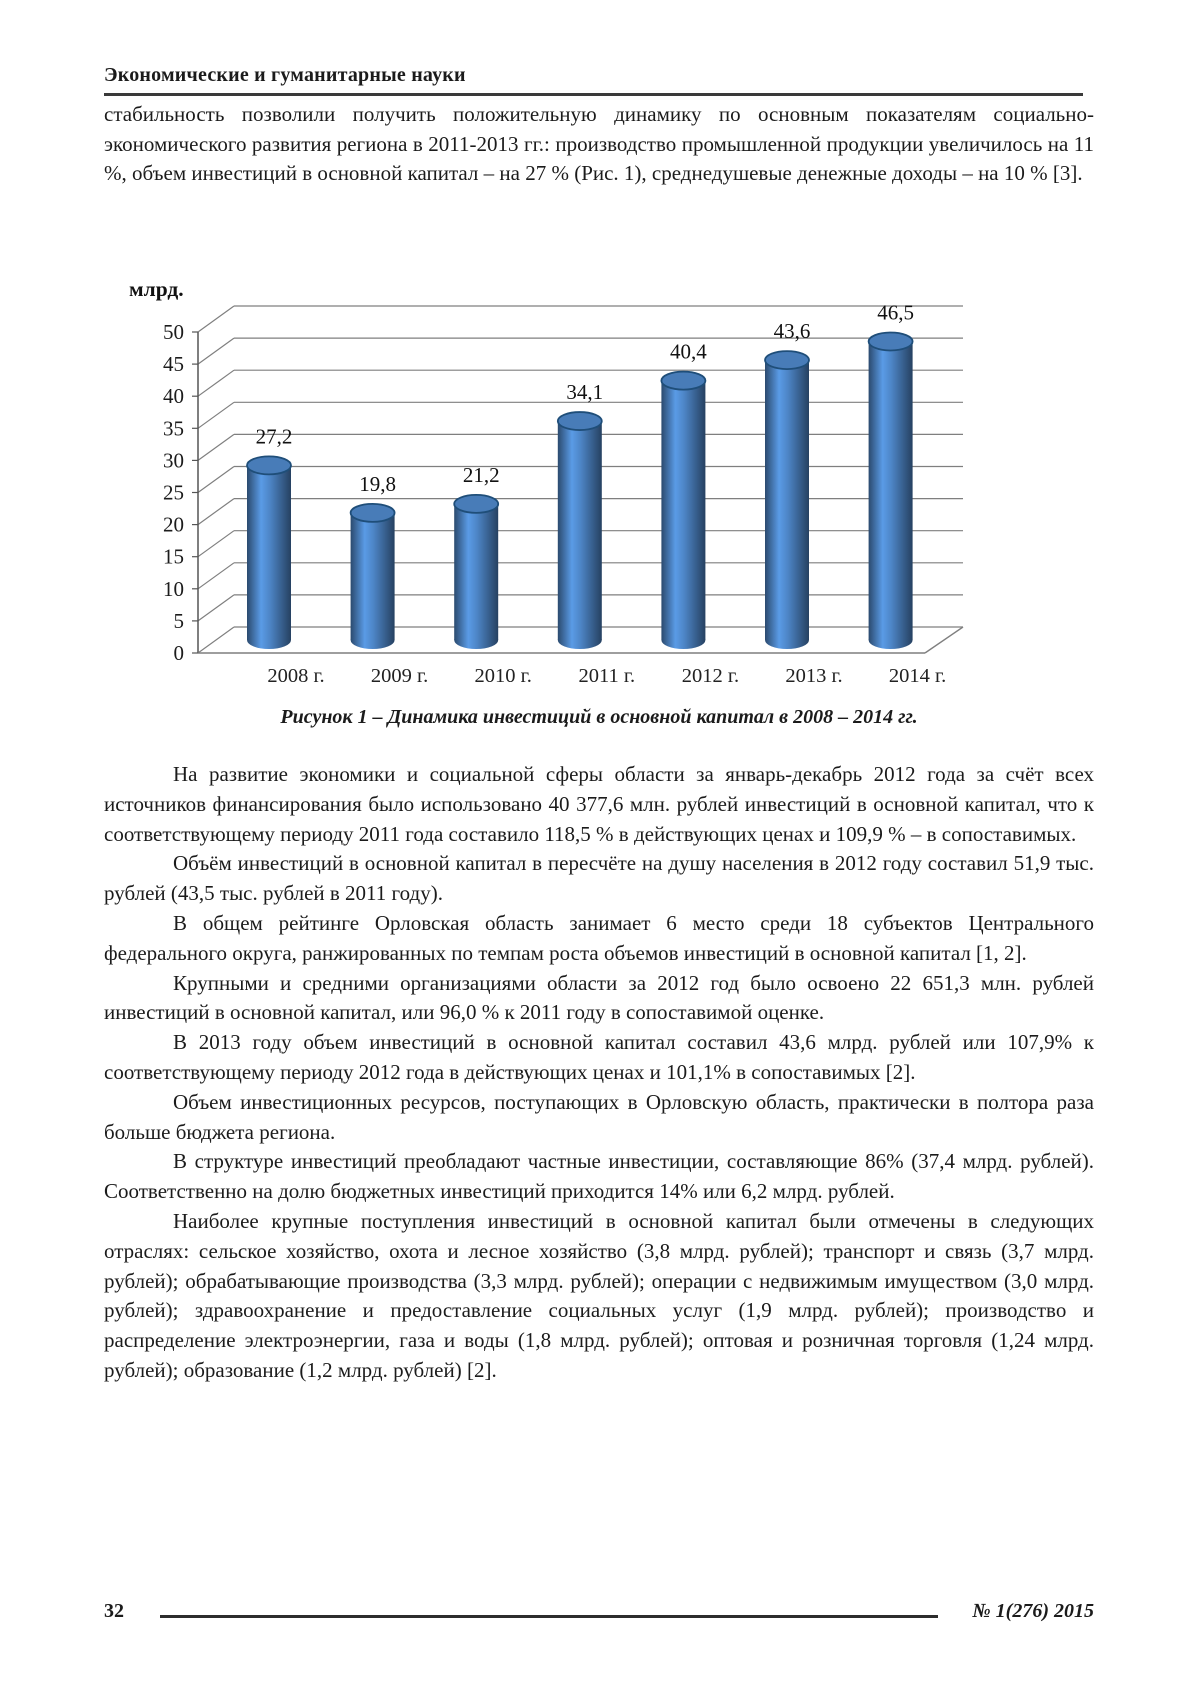 This screenshot has height=1698, width=1200. What do you see at coordinates (173, 396) in the screenshot?
I see `svg-text: 40` at bounding box center [173, 396].